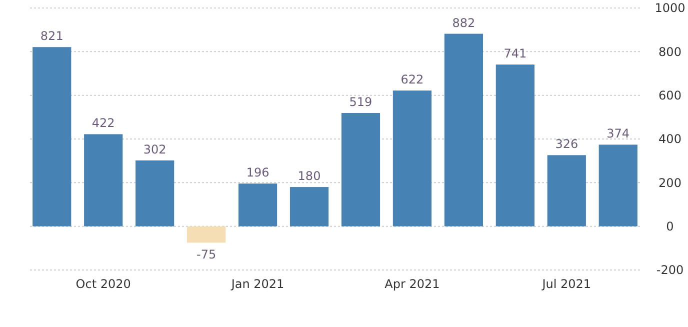 This screenshot has height=327, width=688. What do you see at coordinates (464, 23) in the screenshot?
I see `data-label: 882` at bounding box center [464, 23].